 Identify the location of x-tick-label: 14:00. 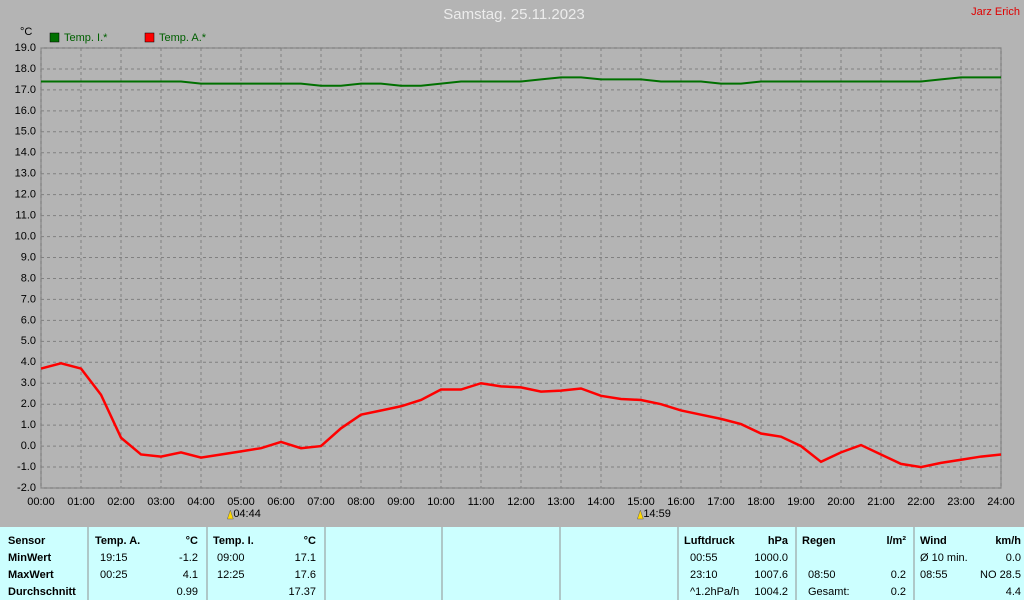
(601, 502).